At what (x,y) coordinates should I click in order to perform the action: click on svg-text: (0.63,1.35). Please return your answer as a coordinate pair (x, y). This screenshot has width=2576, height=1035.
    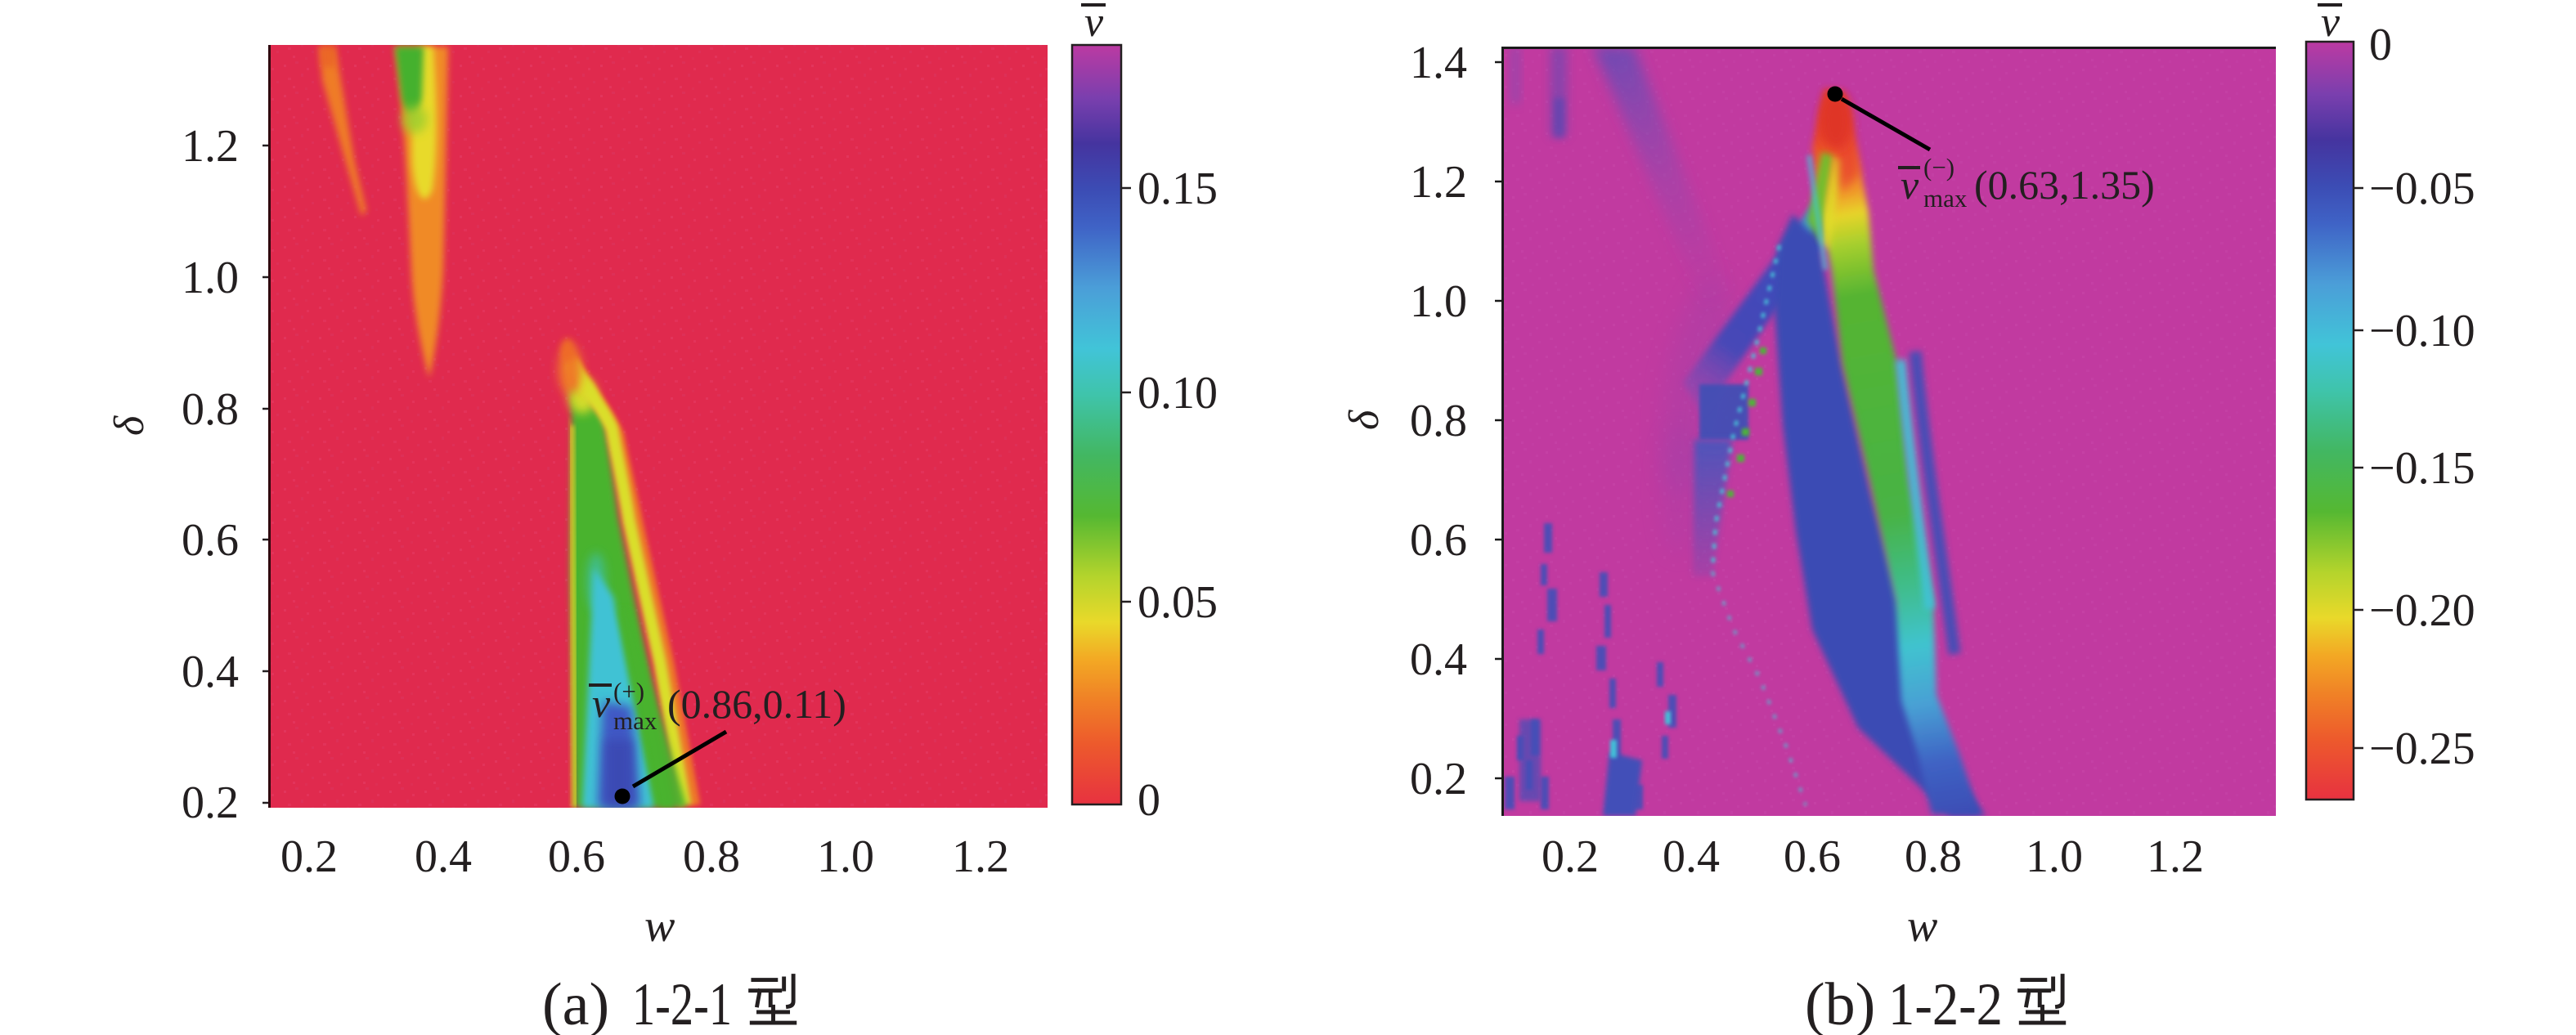
    Looking at the image, I should click on (2064, 185).